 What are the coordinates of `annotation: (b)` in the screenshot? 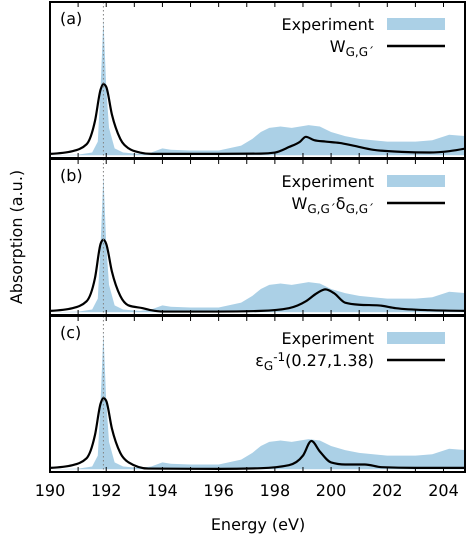 It's located at (71, 175).